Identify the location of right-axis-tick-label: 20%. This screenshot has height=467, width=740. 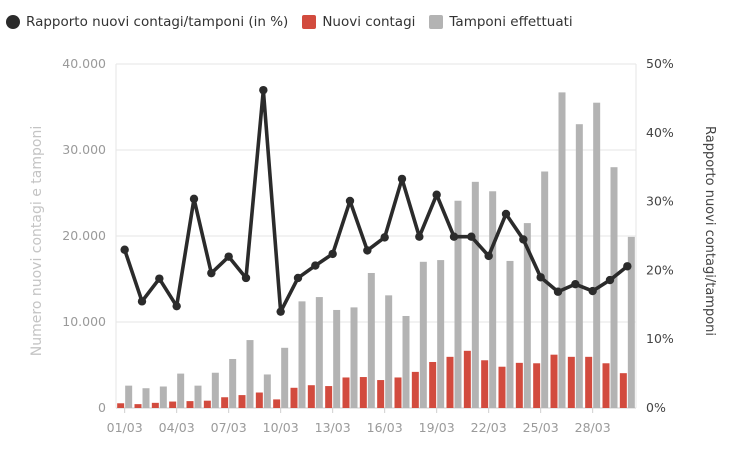
(660, 269).